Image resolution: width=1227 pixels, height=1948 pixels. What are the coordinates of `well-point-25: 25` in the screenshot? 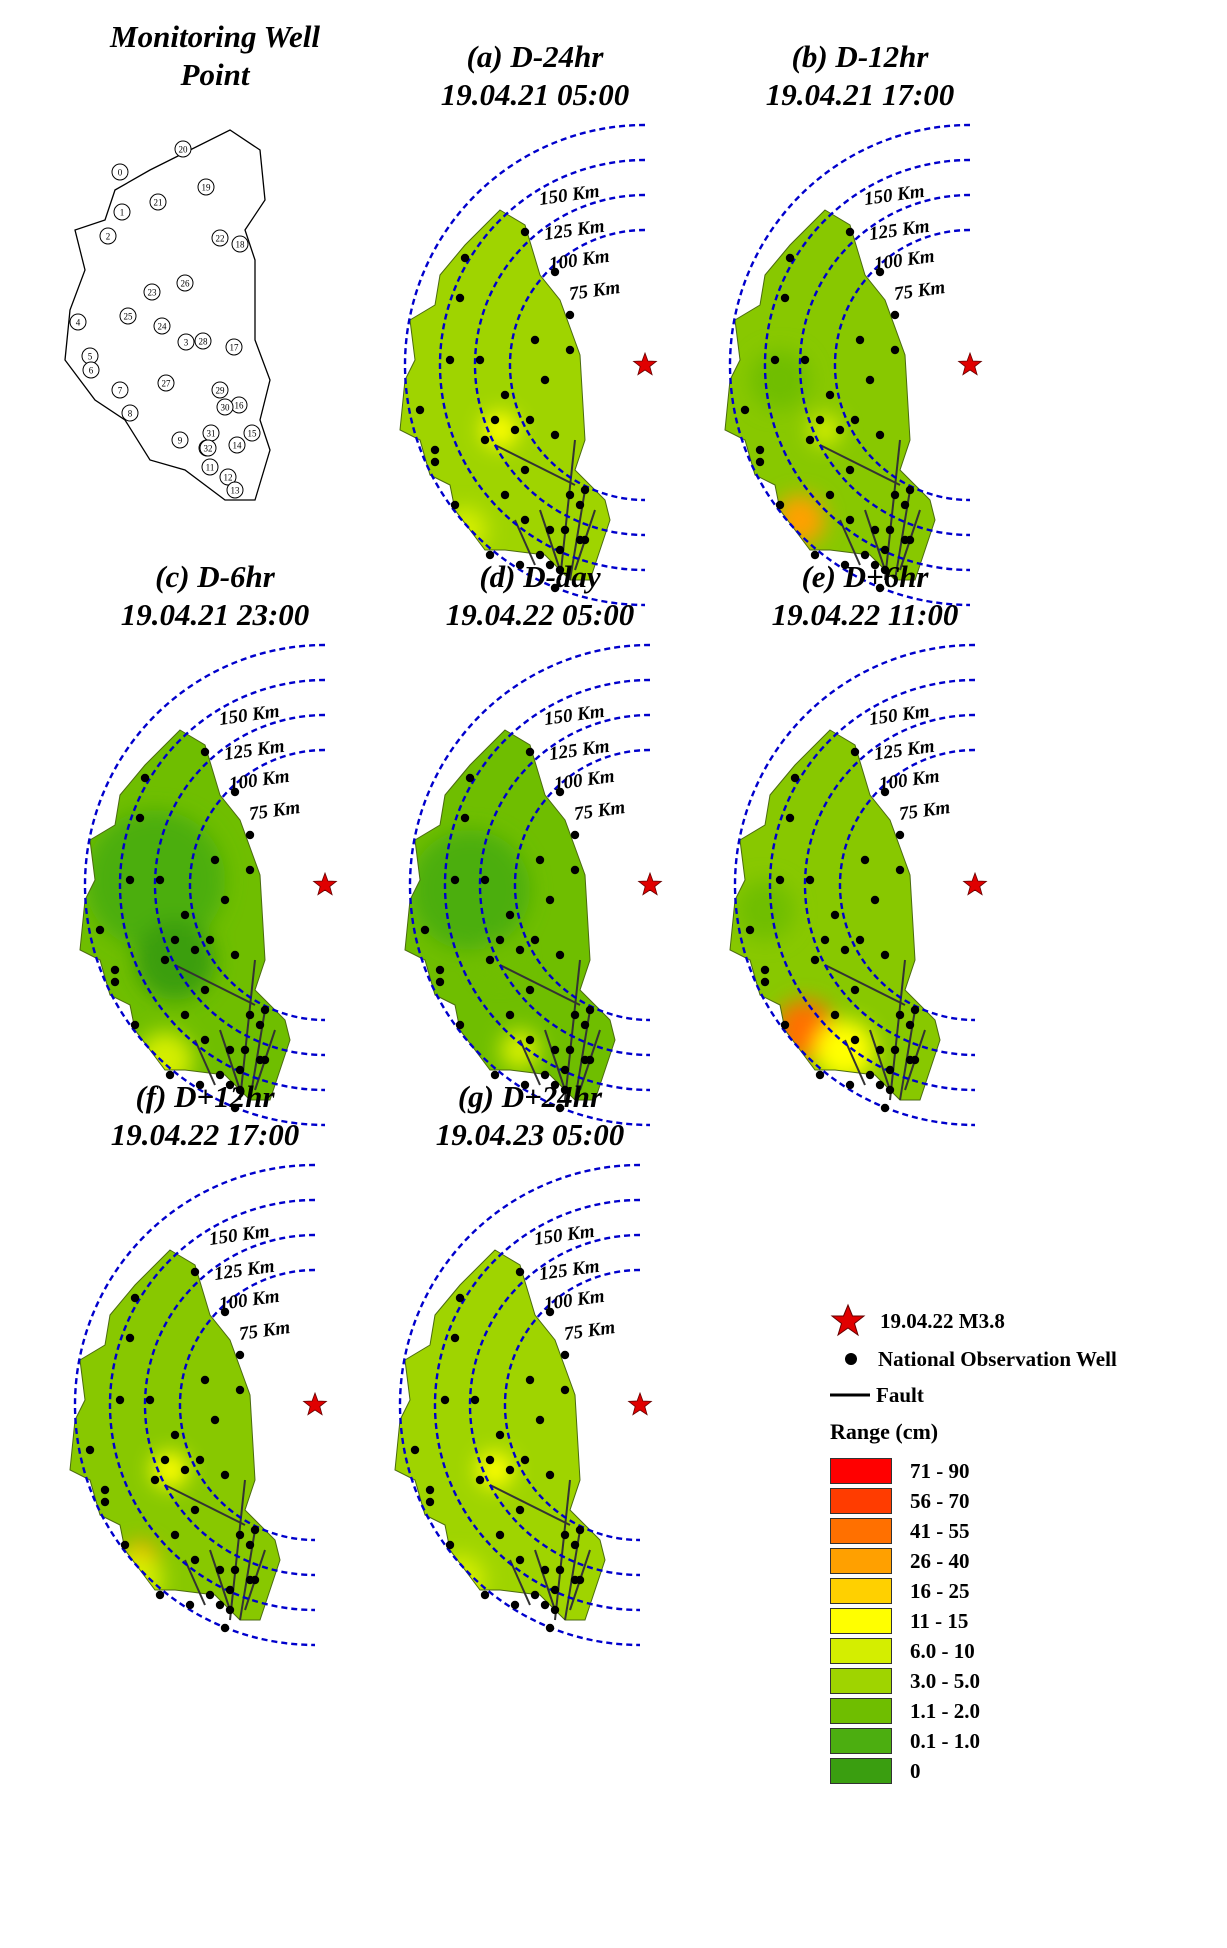 It's located at (128, 316).